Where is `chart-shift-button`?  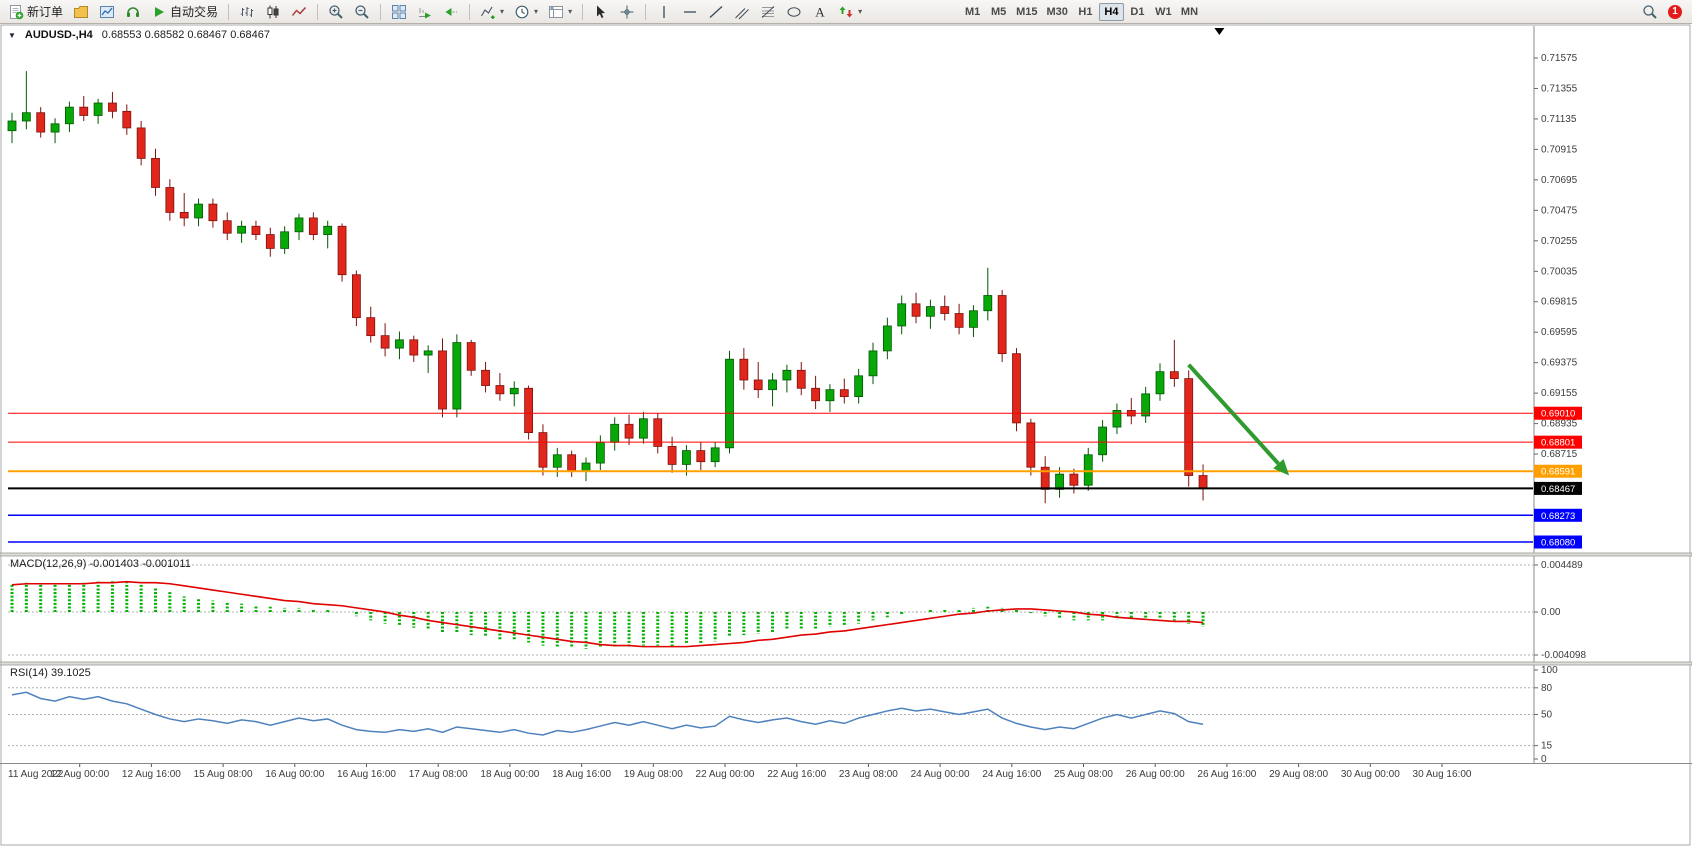 chart-shift-button is located at coordinates (451, 12).